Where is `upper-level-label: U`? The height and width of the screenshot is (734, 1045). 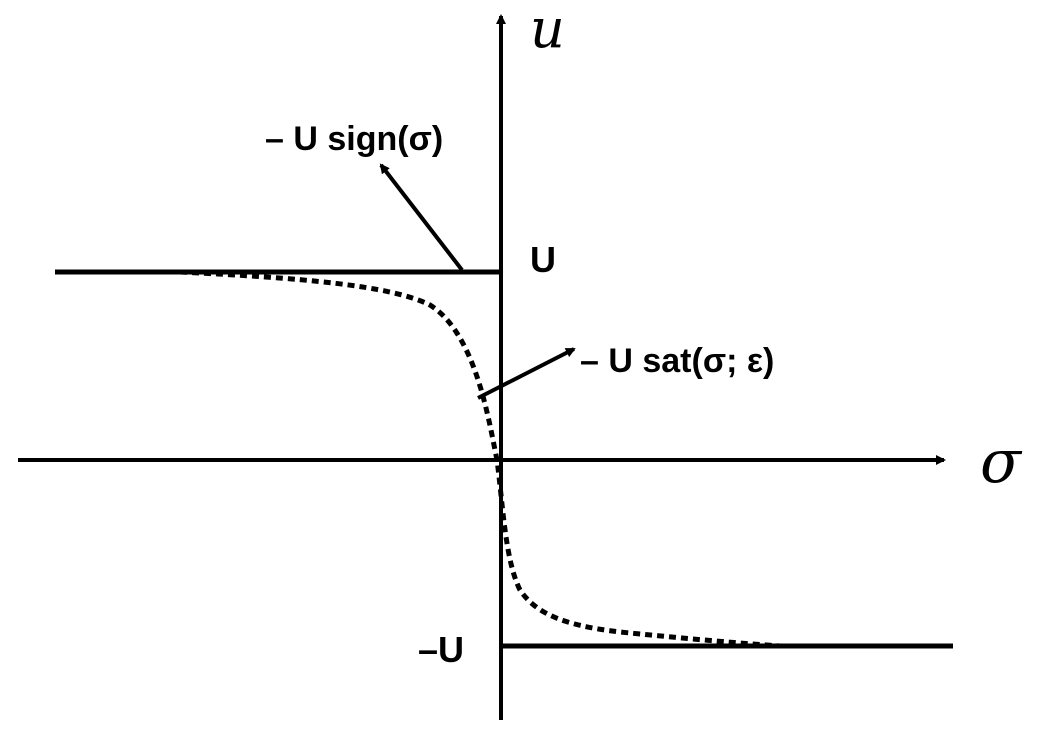
upper-level-label: U is located at coordinates (543, 259).